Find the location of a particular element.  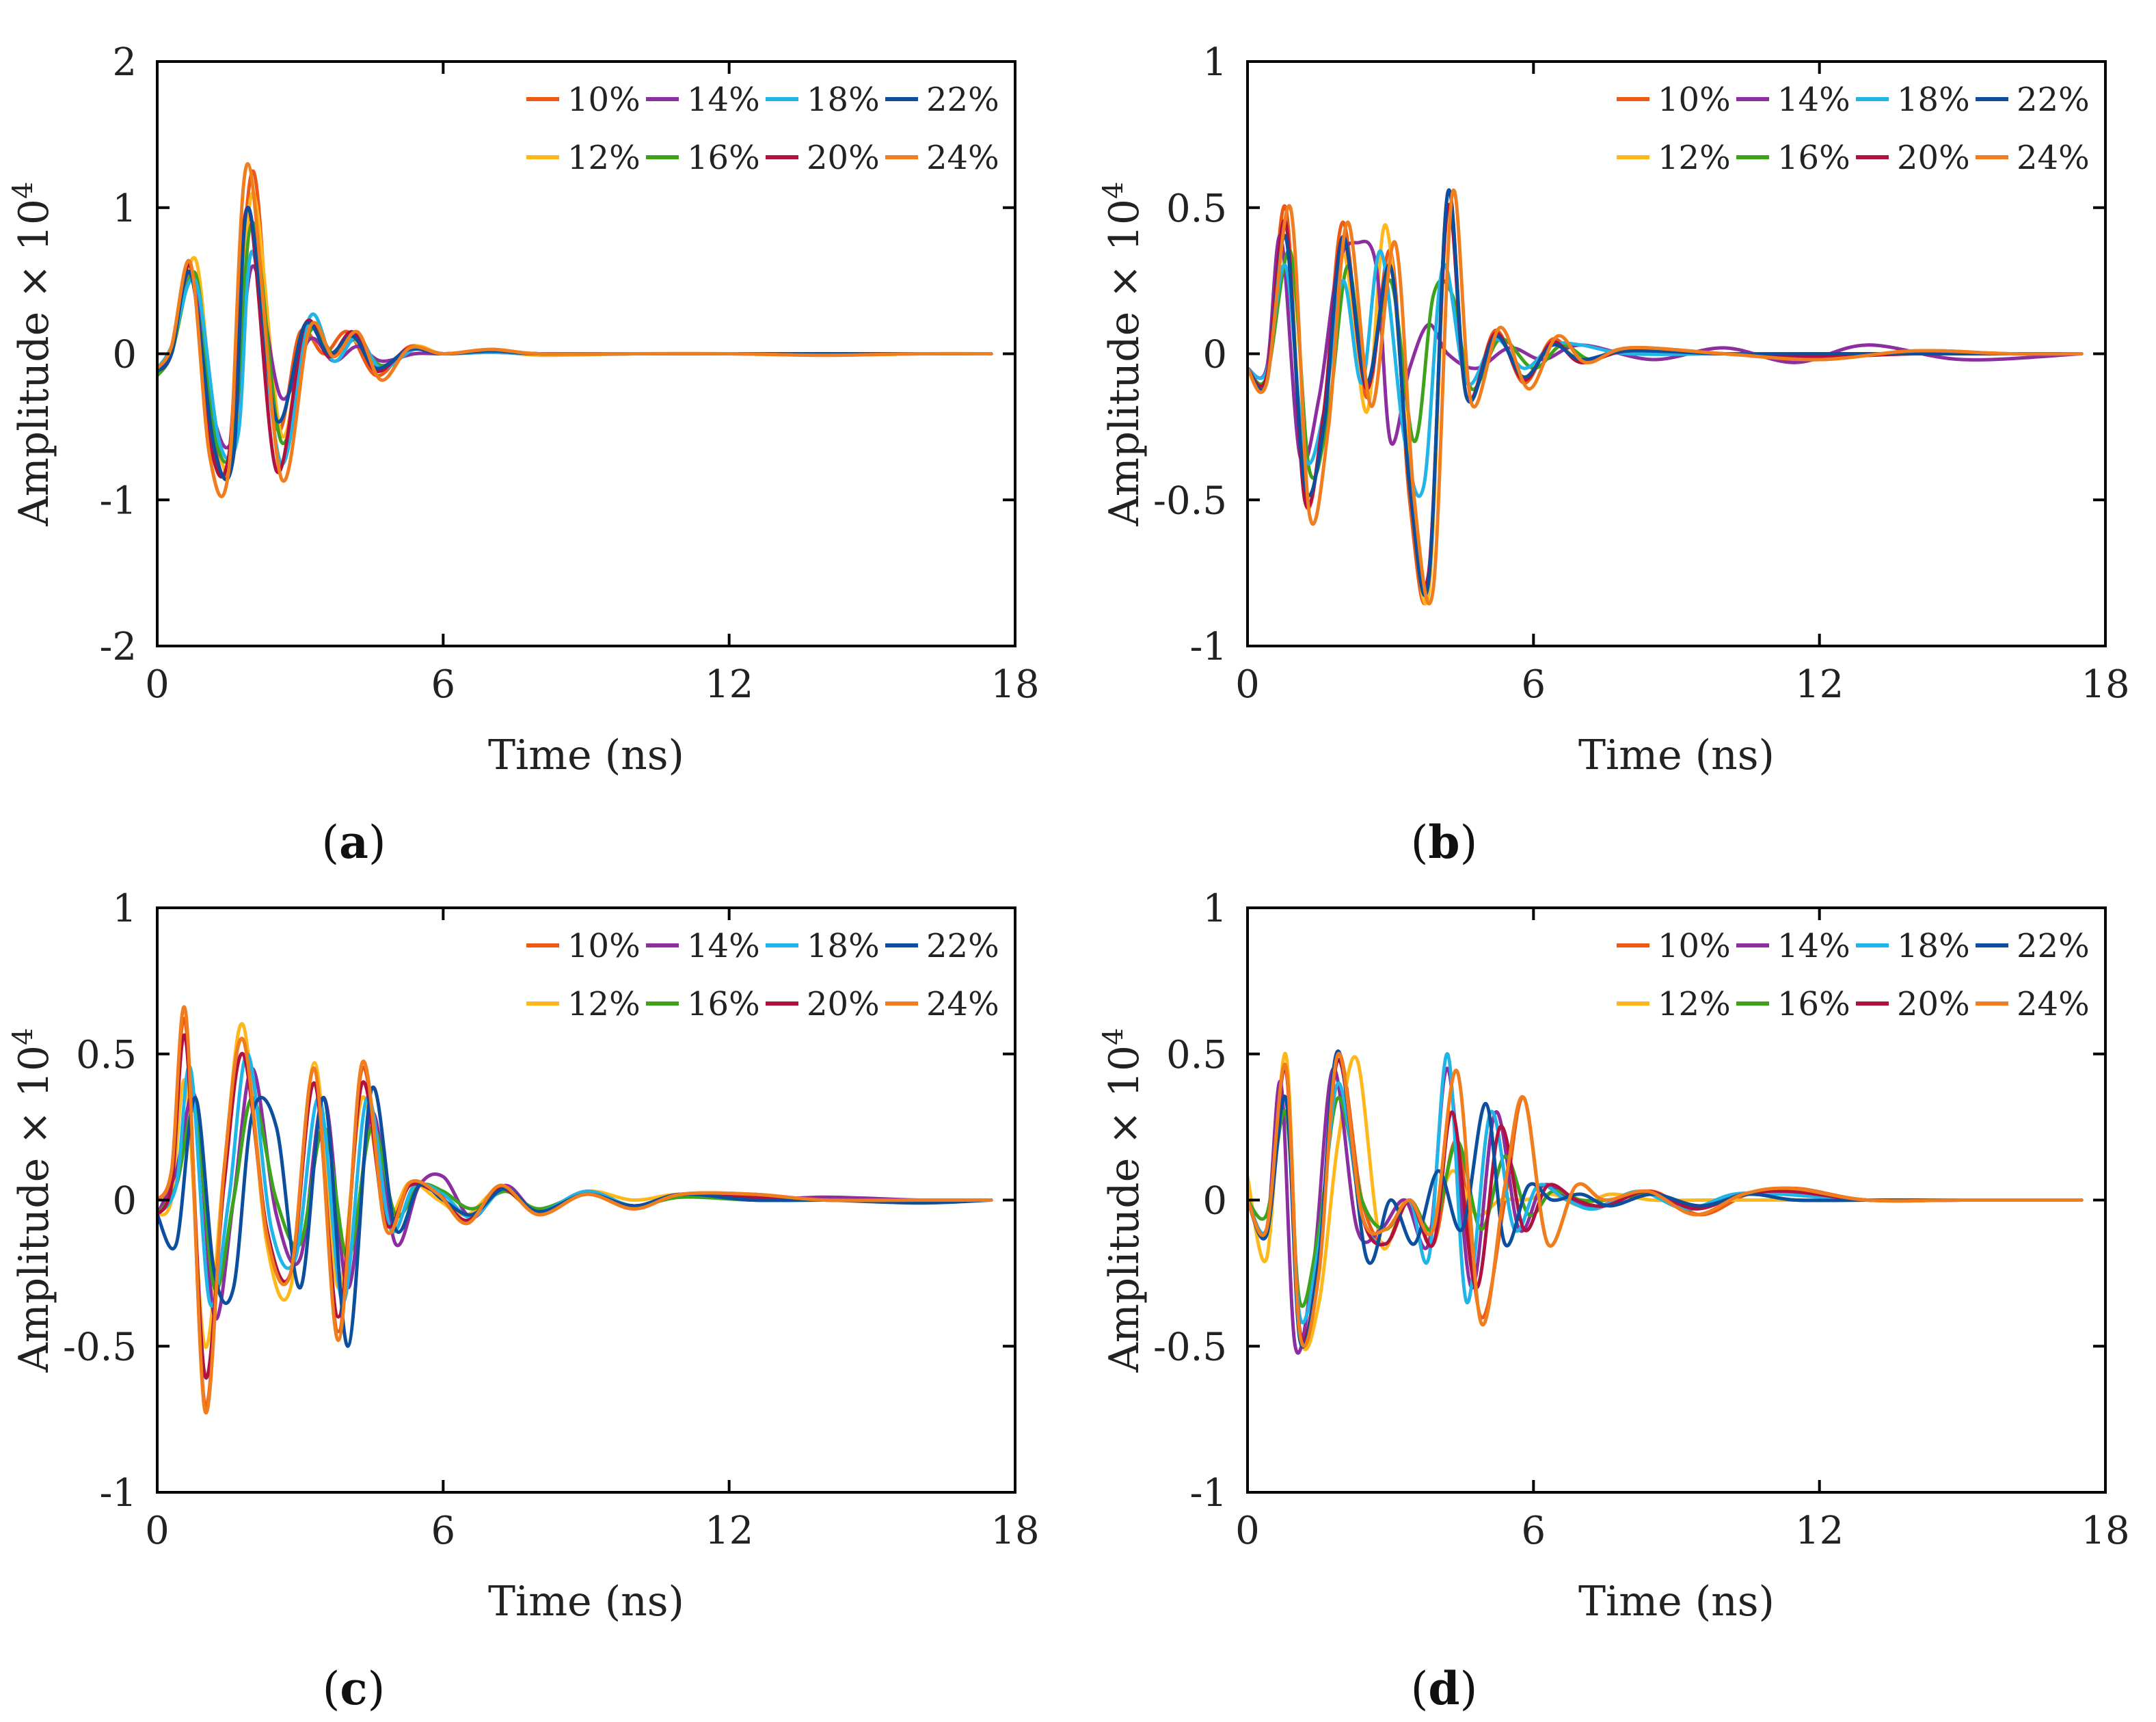

panel-caption-letter: a is located at coordinates (353, 843).